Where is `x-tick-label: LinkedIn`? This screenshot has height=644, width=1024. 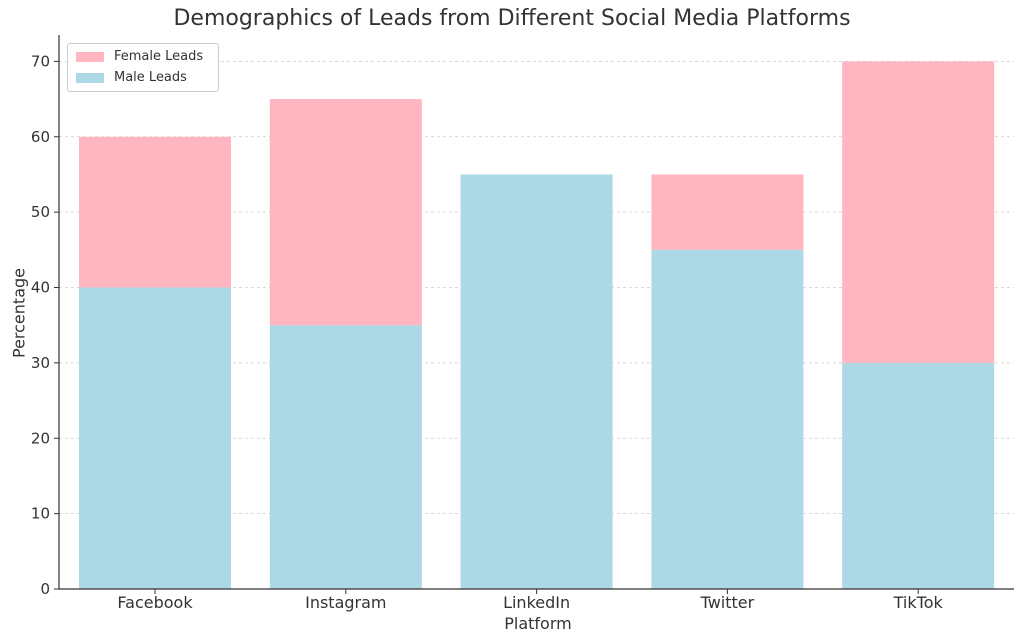 x-tick-label: LinkedIn is located at coordinates (536, 602).